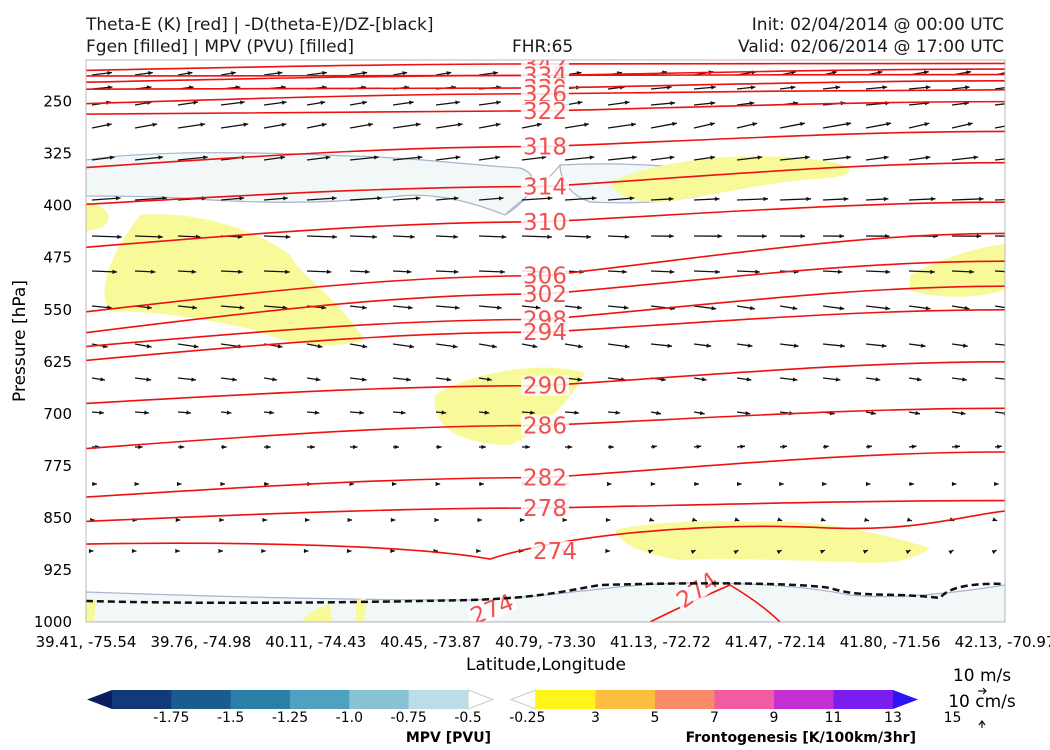  I want to click on init-time: Init: 02/04/2014 @ 00:00 UTC, so click(877, 25).